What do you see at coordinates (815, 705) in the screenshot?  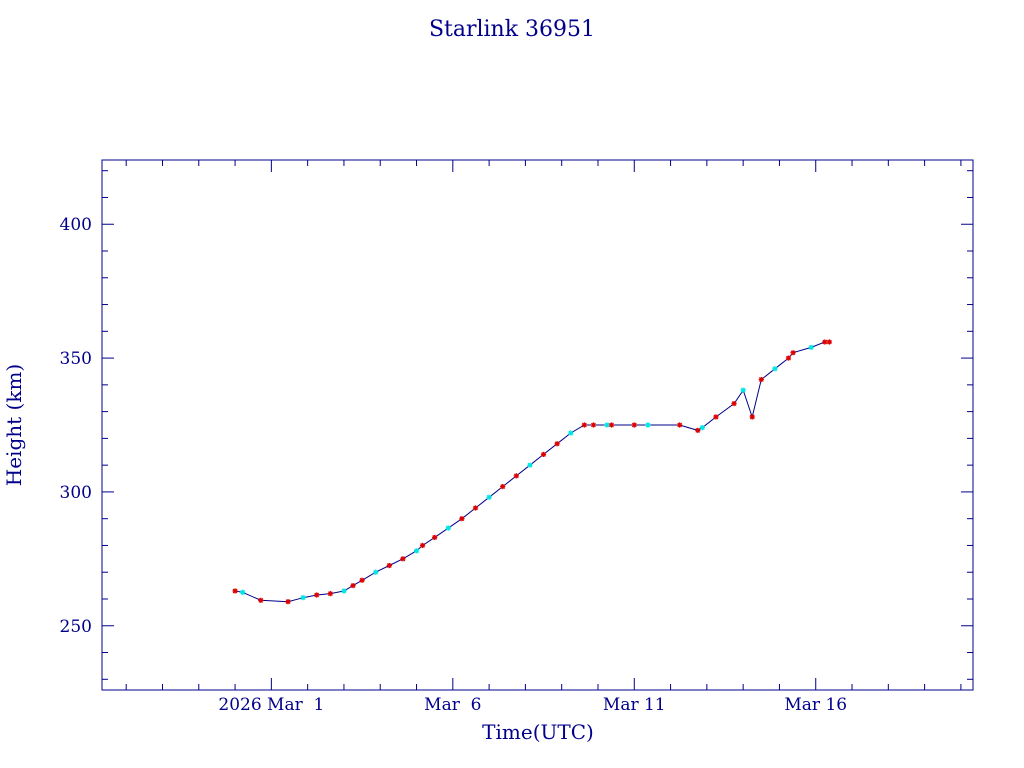 I see `x-tick-label: Mar 16` at bounding box center [815, 705].